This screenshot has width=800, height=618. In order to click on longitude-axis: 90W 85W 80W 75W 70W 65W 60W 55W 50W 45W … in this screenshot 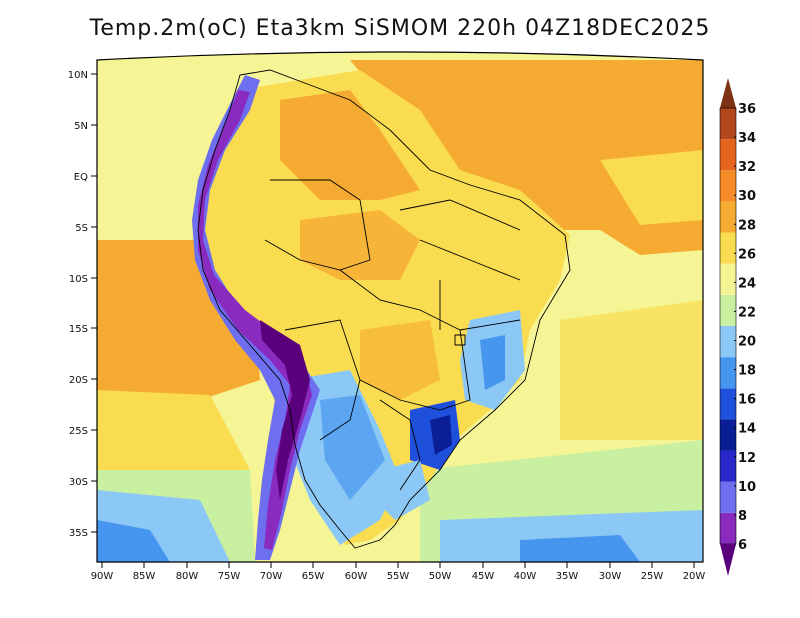, I will do `click(398, 572)`.